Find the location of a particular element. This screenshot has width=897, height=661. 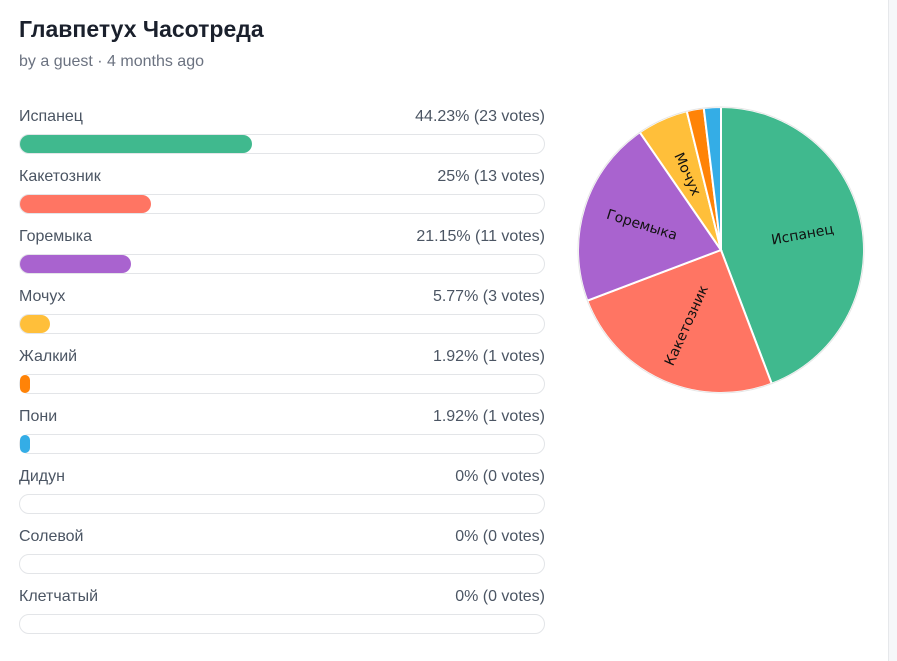

poll-option-row: Испанец 44.23% (23 votes) is located at coordinates (282, 138).